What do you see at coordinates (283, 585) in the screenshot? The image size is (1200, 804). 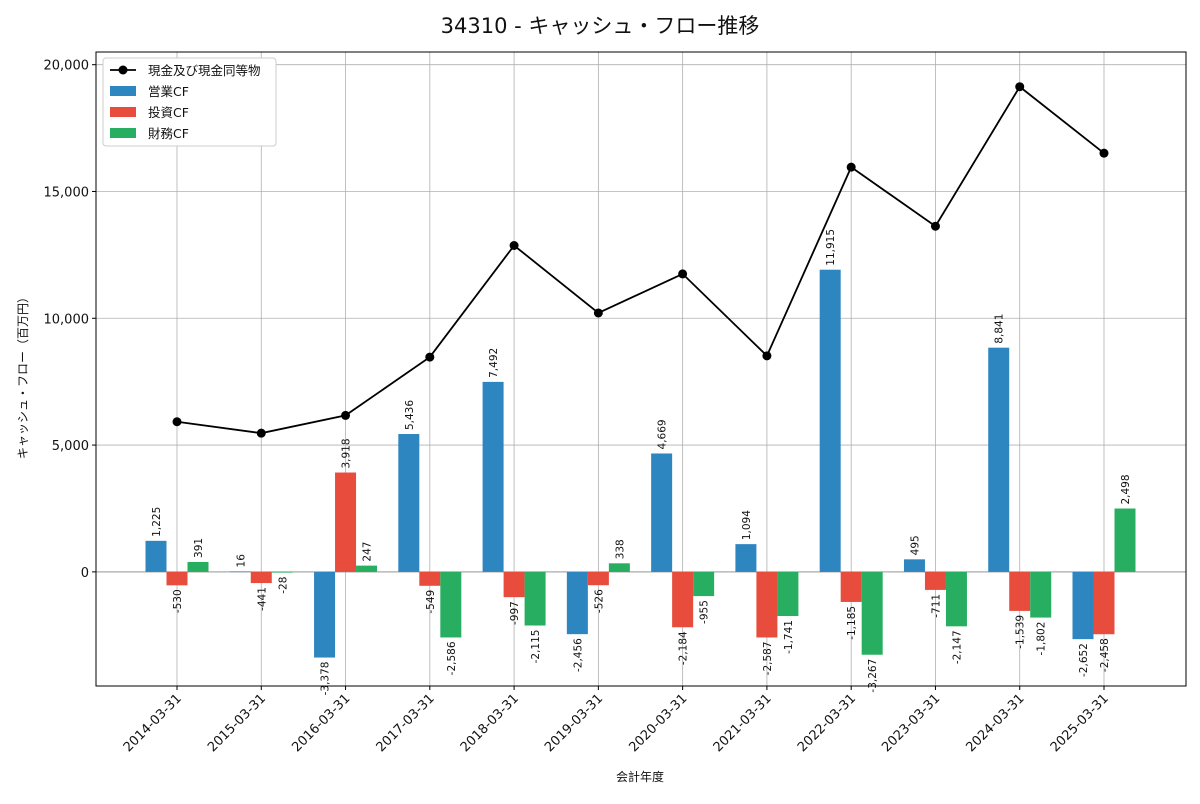 I see `data-label: -28` at bounding box center [283, 585].